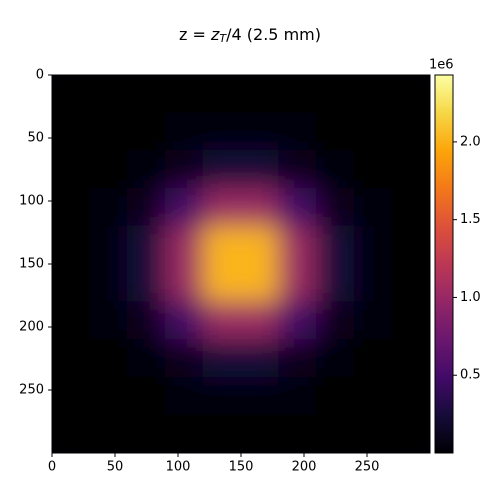 Image resolution: width=500 pixels, height=500 pixels. What do you see at coordinates (215, 34) in the screenshot?
I see `title-symbol: z` at bounding box center [215, 34].